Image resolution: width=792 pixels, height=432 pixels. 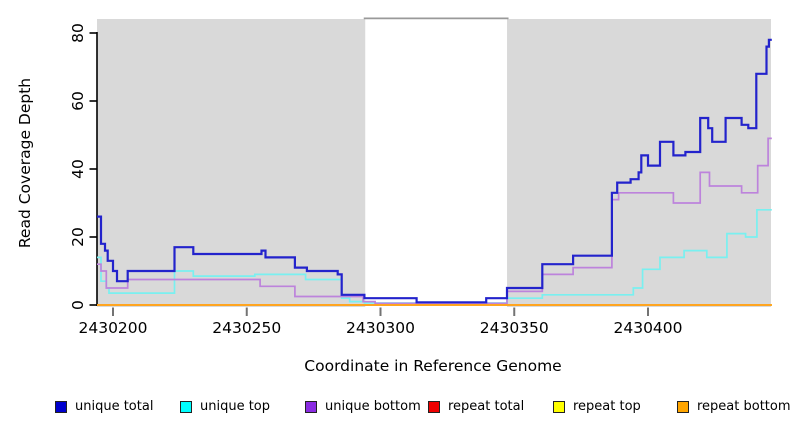 I want to click on x-tick-label: 2430250, so click(x=246, y=328).